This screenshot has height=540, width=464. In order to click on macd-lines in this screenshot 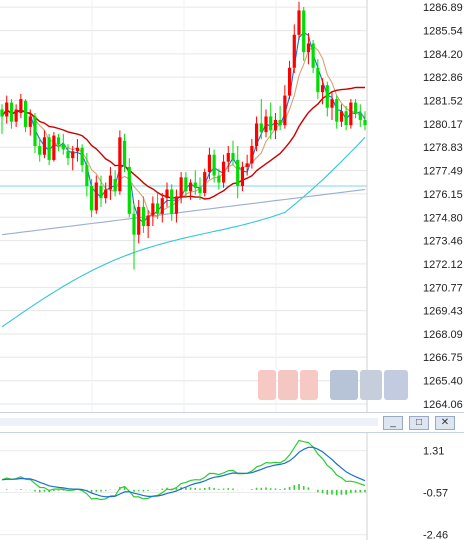, I will do `click(183, 470)`.